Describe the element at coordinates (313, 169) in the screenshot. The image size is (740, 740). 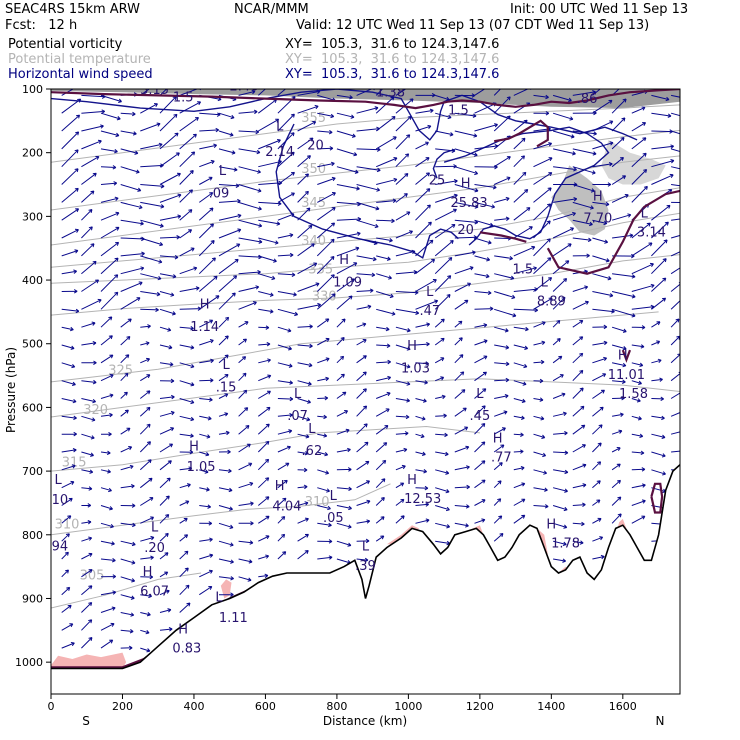
I see `theta-label-10: 350` at that location.